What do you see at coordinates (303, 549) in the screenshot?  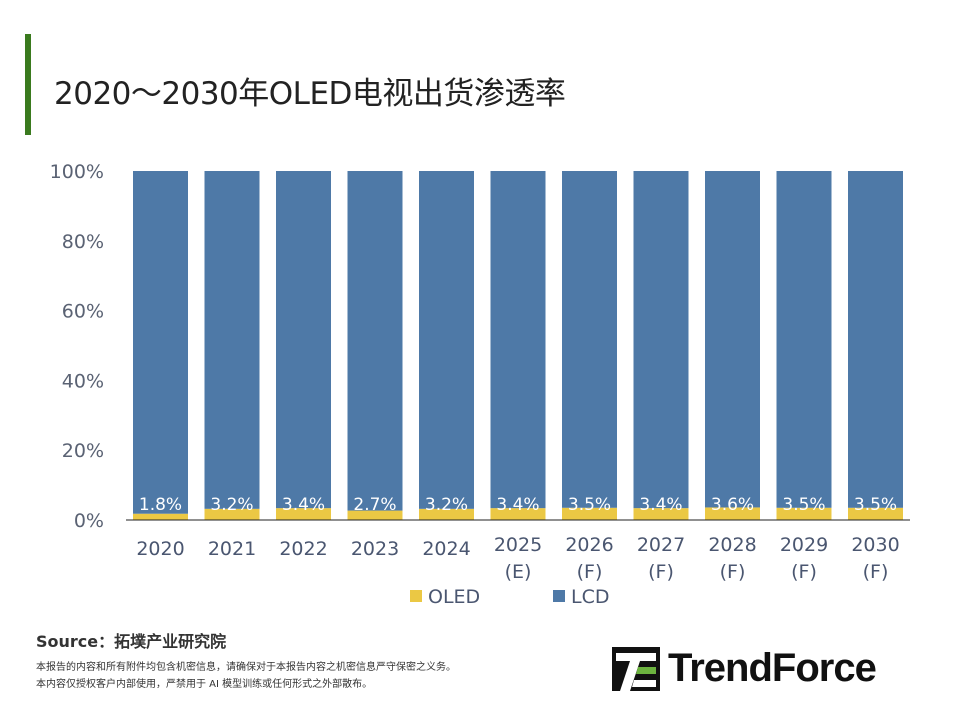 I see `x-tick-label: 2022` at bounding box center [303, 549].